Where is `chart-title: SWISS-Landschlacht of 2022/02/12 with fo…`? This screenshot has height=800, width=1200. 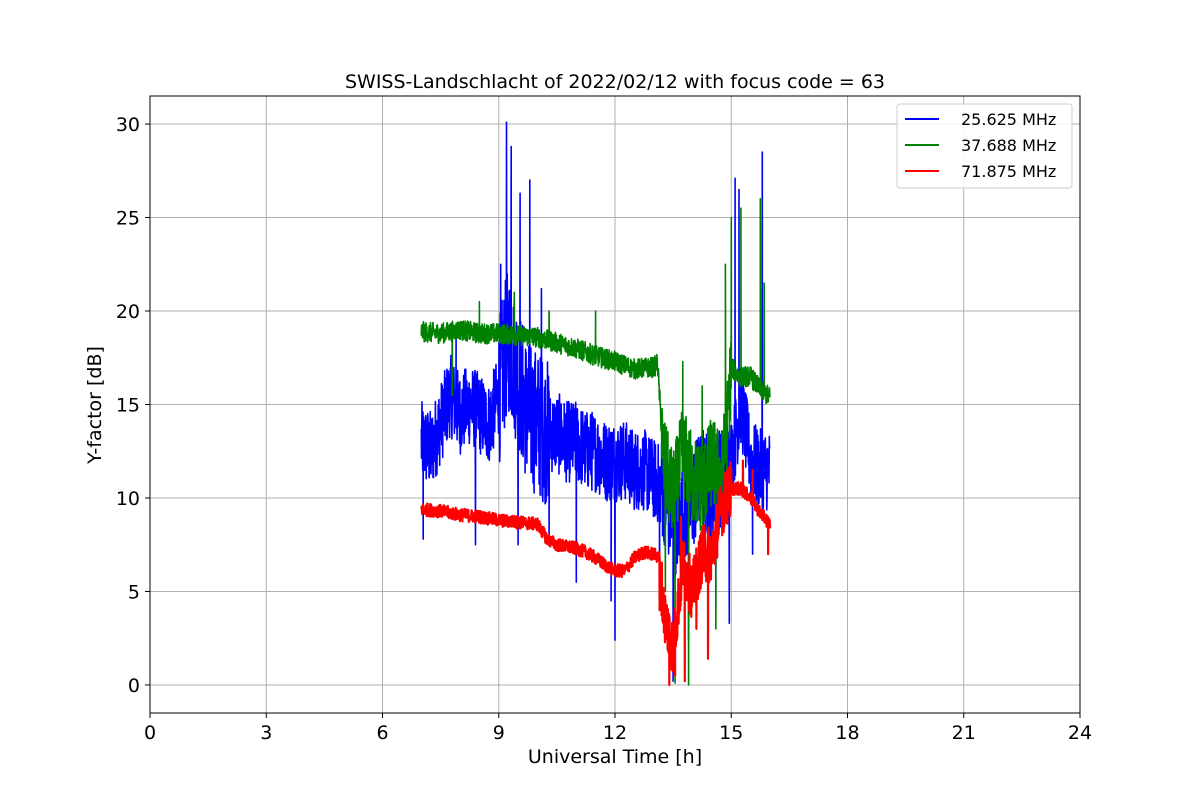 chart-title: SWISS-Landschlacht of 2022/02/12 with fo… is located at coordinates (615, 82).